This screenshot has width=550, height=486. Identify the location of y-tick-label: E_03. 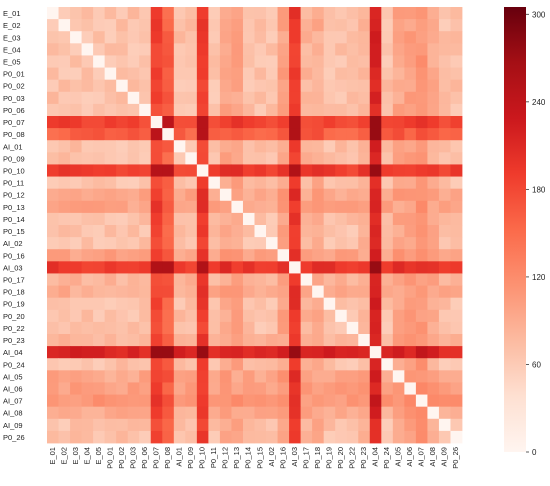
(12, 37).